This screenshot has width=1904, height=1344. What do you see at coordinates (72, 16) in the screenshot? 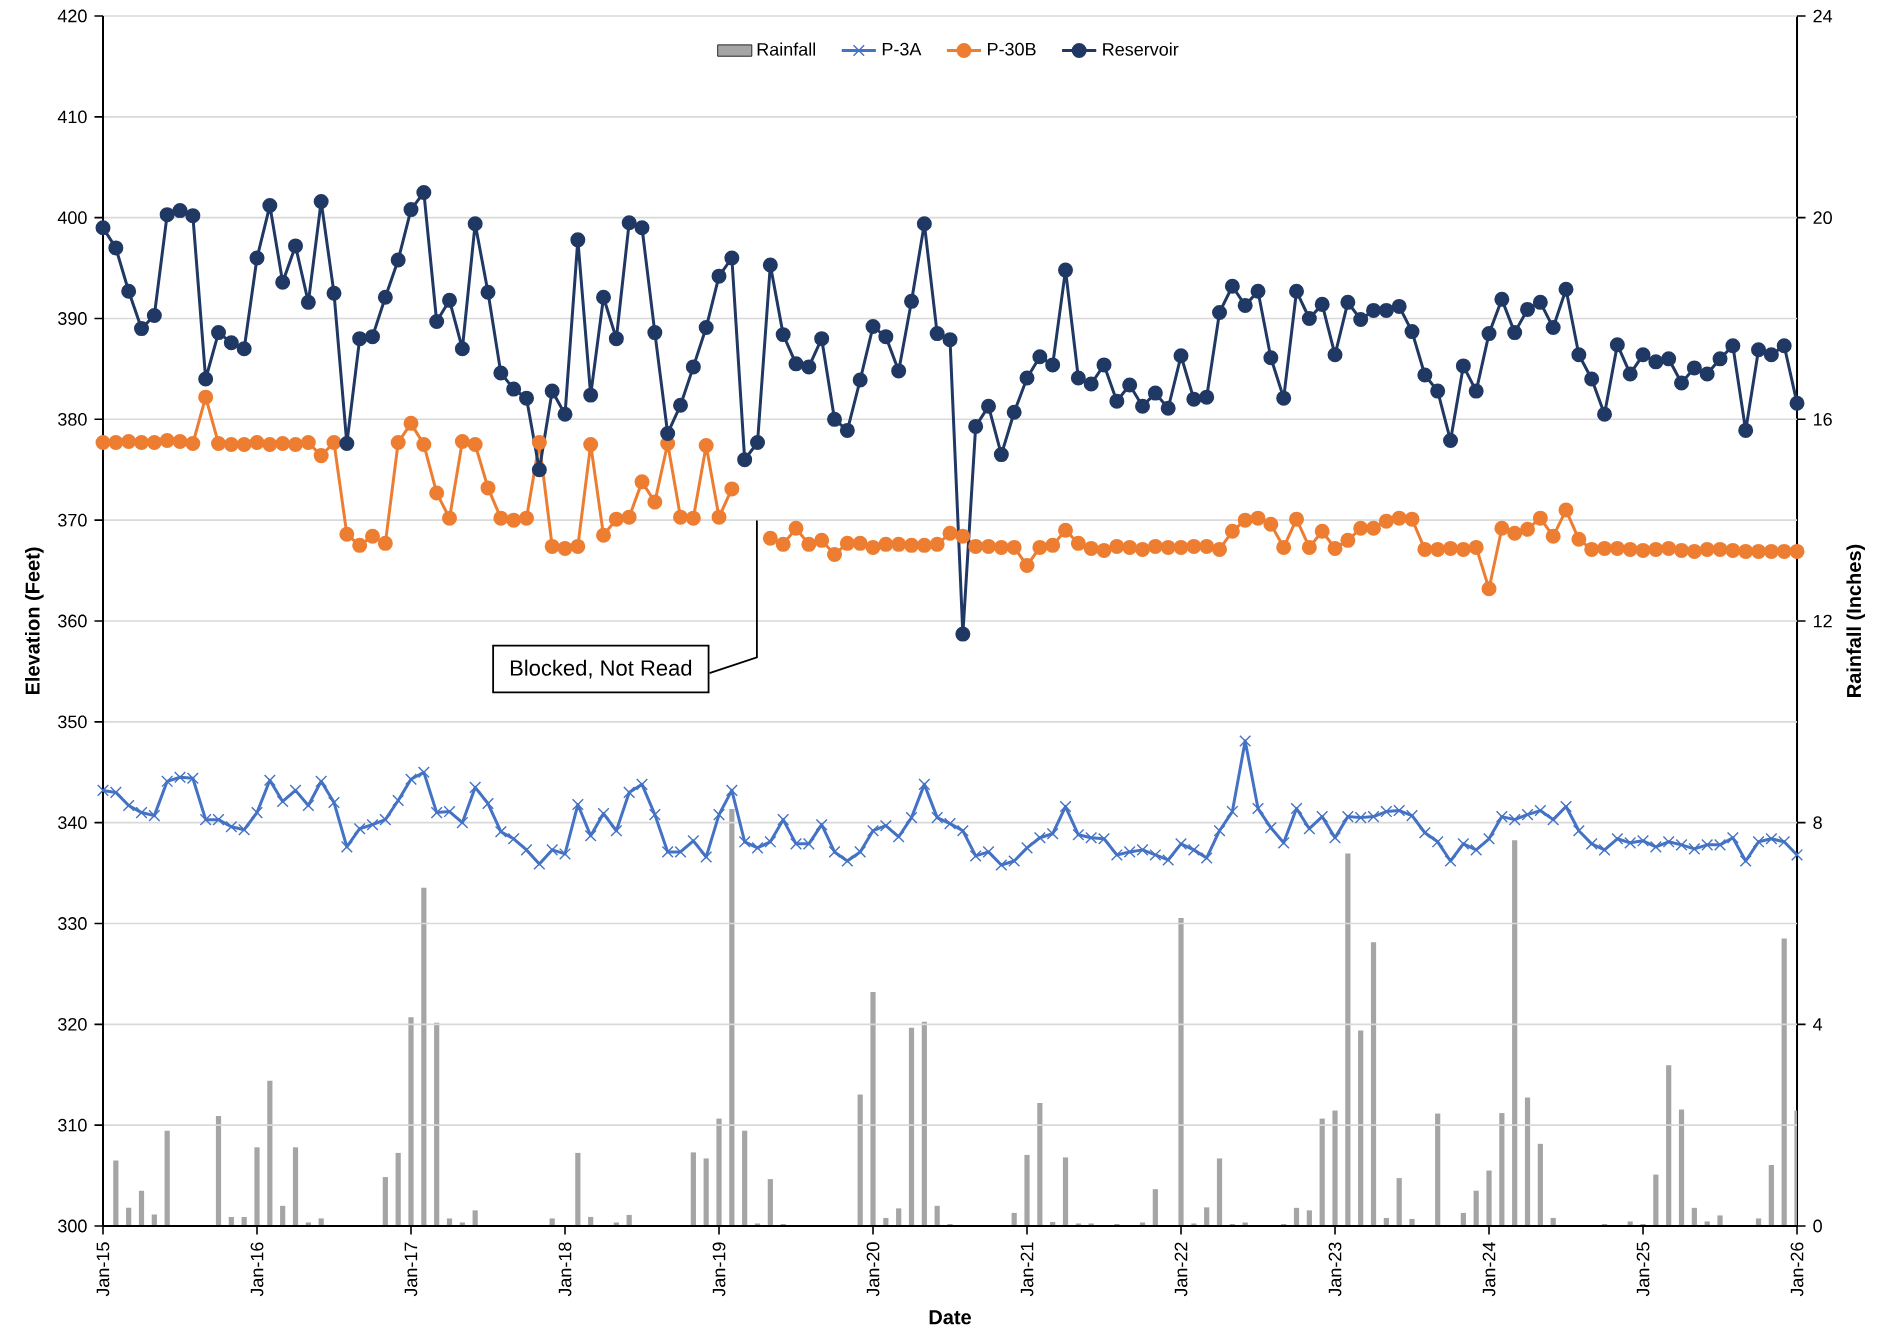
I see `y-tick-label: 420` at bounding box center [72, 16].